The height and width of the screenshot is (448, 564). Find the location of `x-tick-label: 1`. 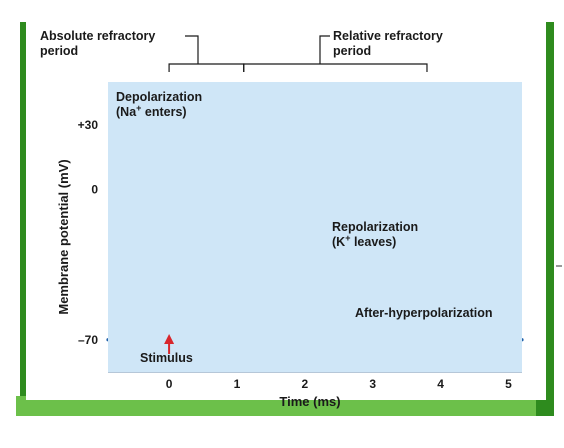

x-tick-label: 1 is located at coordinates (237, 384).